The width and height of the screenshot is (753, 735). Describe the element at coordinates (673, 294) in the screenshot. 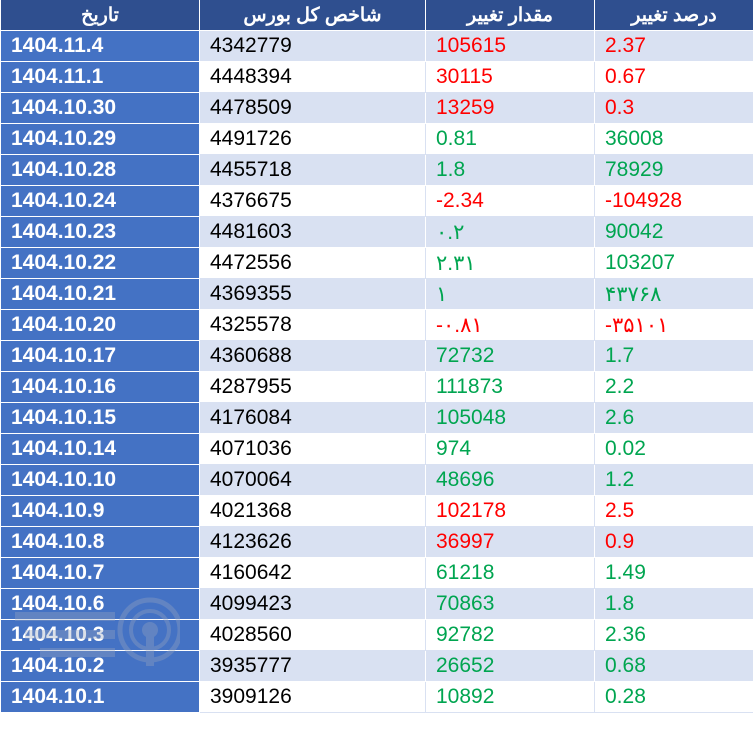

I see `change-percent-cell: ۴۳۷۶۸` at that location.